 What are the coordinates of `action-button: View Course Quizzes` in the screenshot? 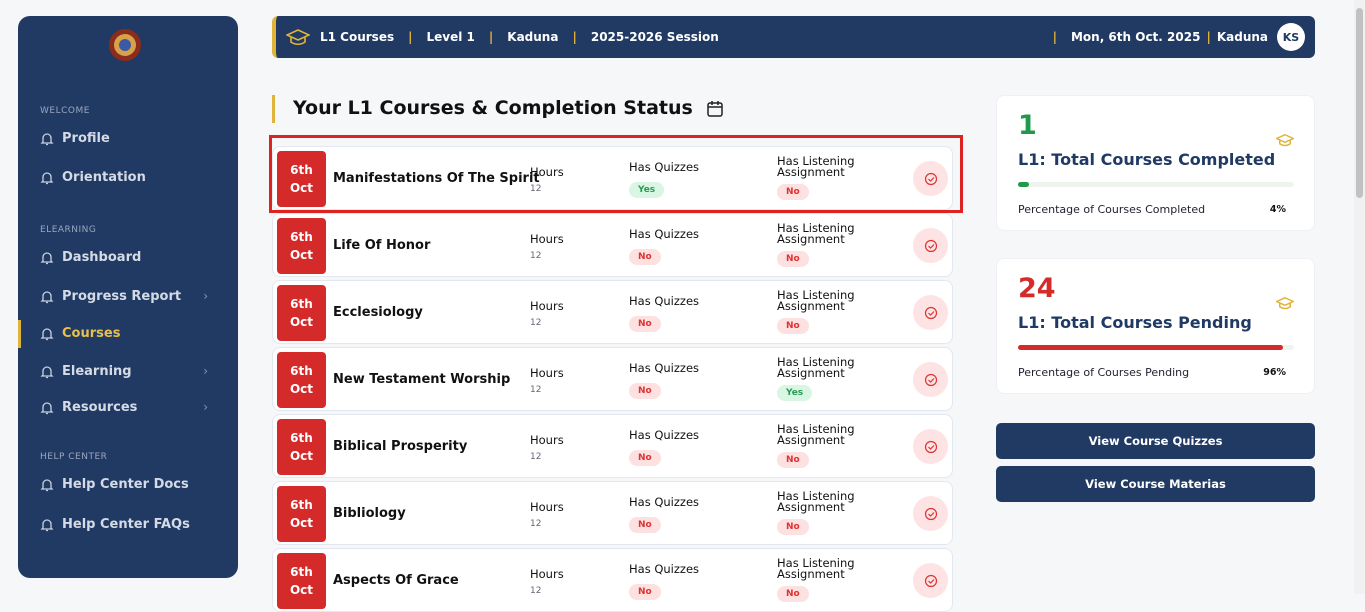 It's located at (1155, 441).